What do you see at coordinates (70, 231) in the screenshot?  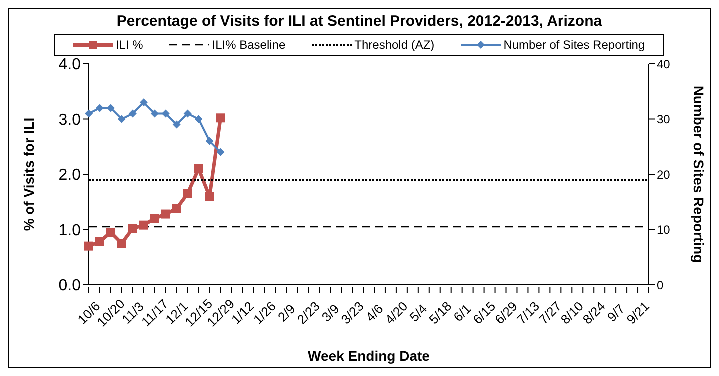 I see `y-tick-label: 1.0` at bounding box center [70, 231].